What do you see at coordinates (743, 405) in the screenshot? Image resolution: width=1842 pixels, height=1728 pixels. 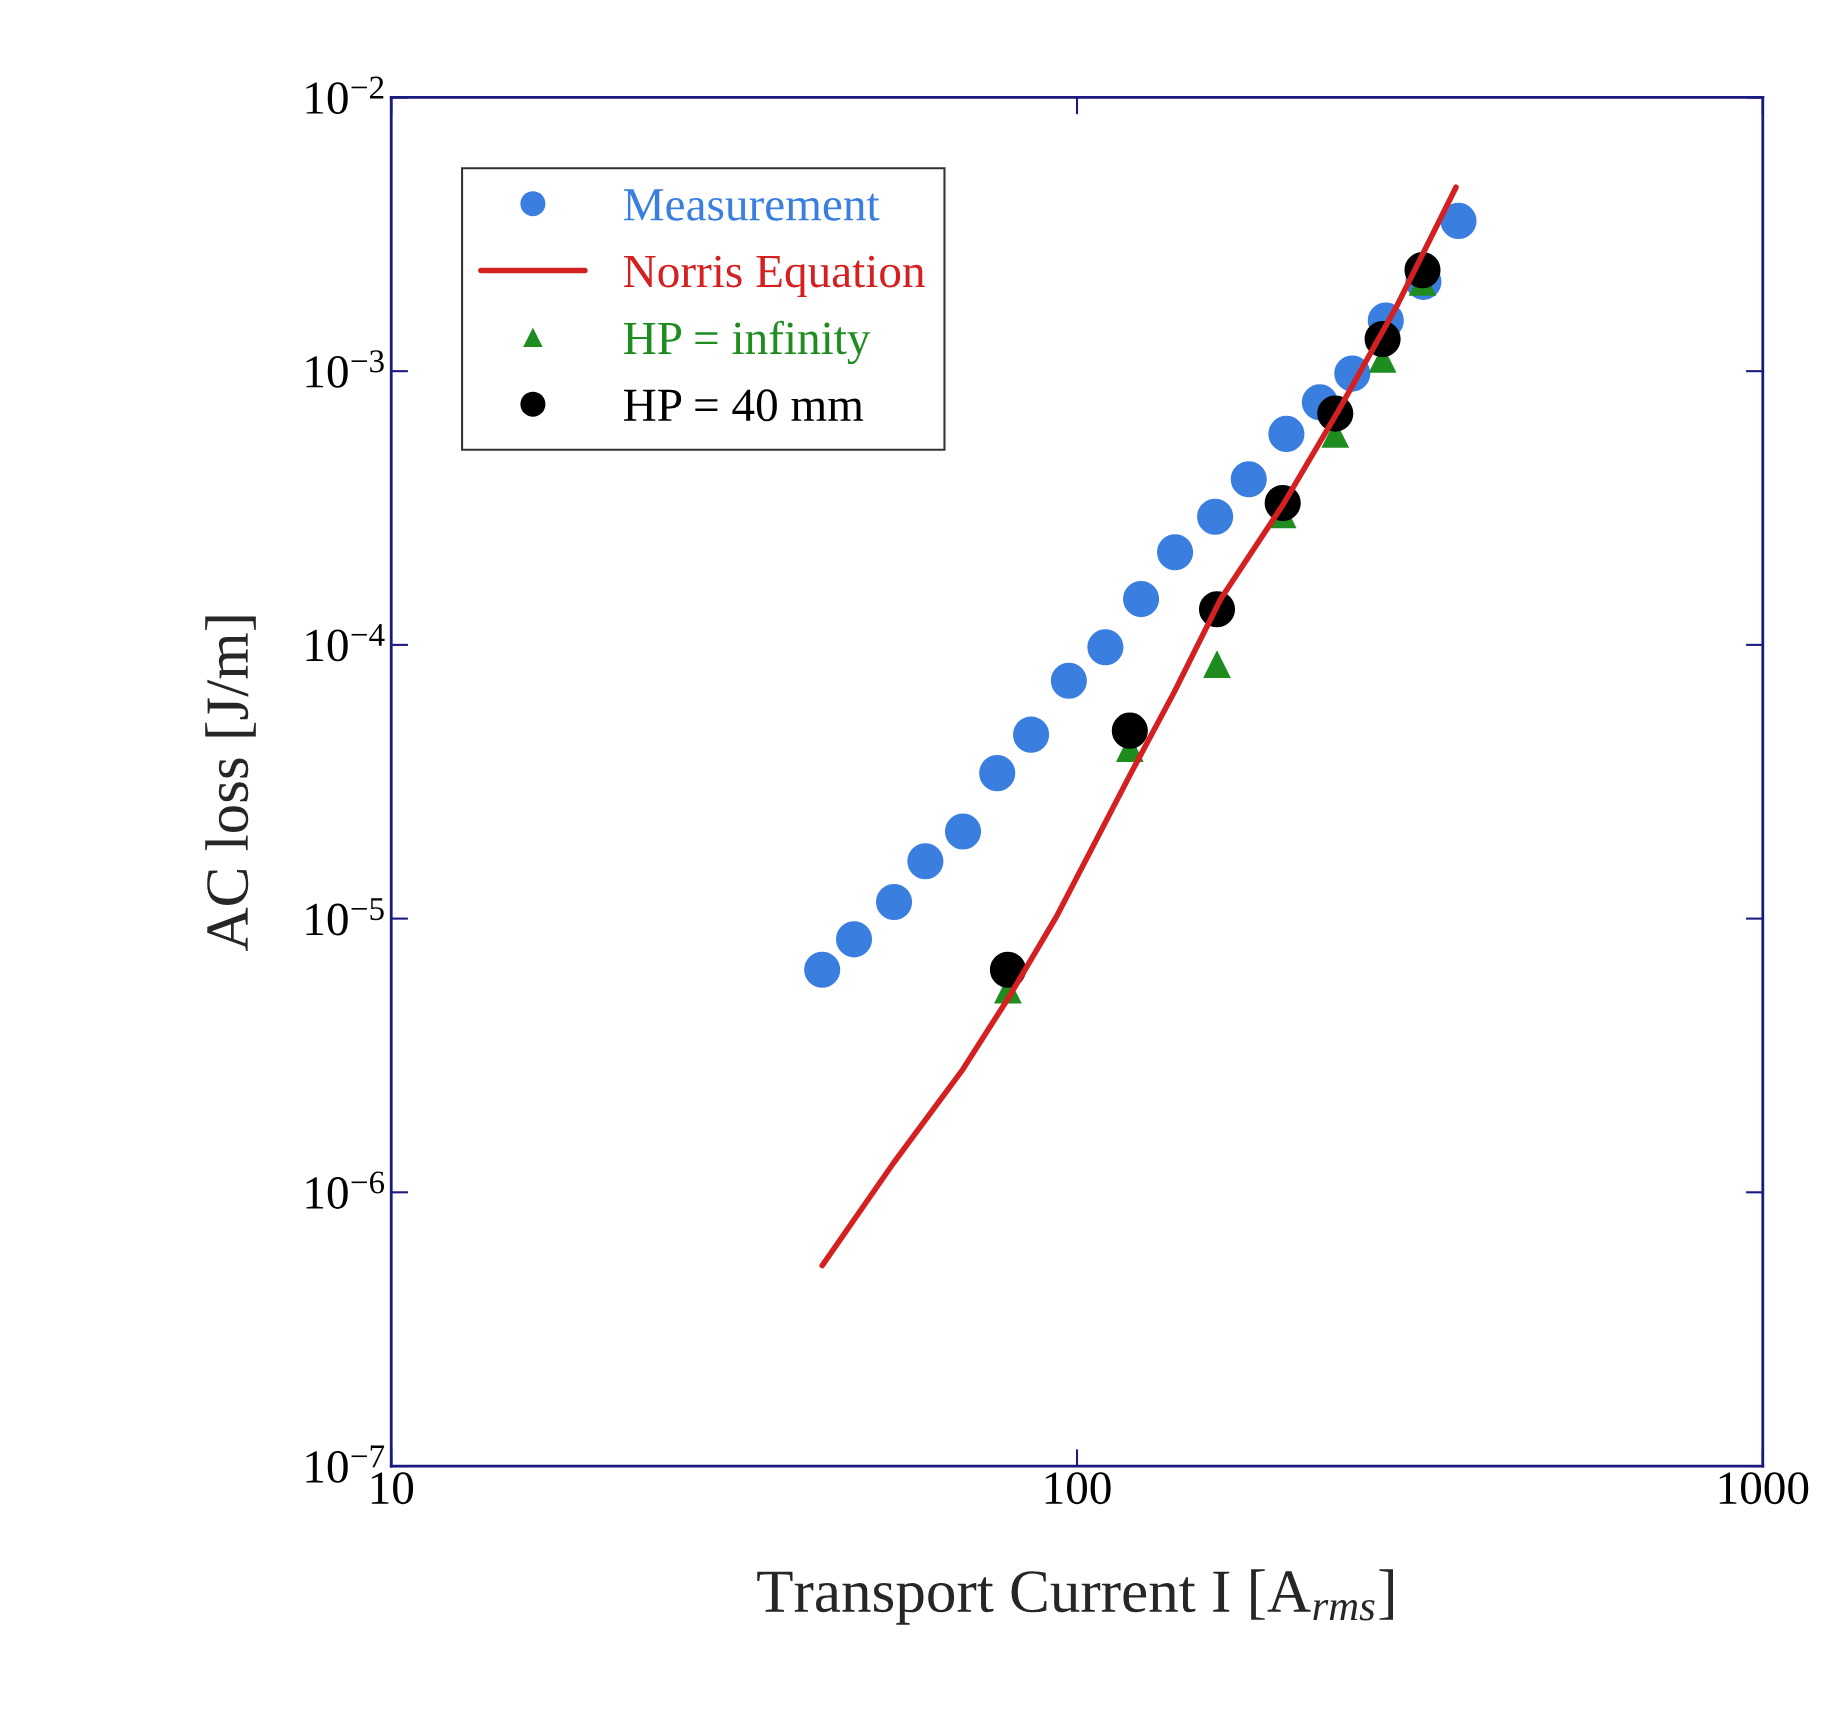 I see `legend-label: HP = 40 mm` at bounding box center [743, 405].